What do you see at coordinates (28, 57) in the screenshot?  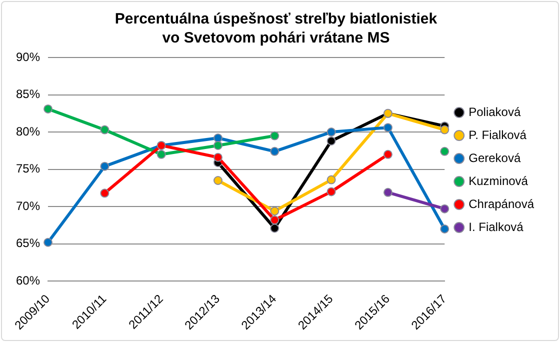 I see `y-tick-label: 90%` at bounding box center [28, 57].